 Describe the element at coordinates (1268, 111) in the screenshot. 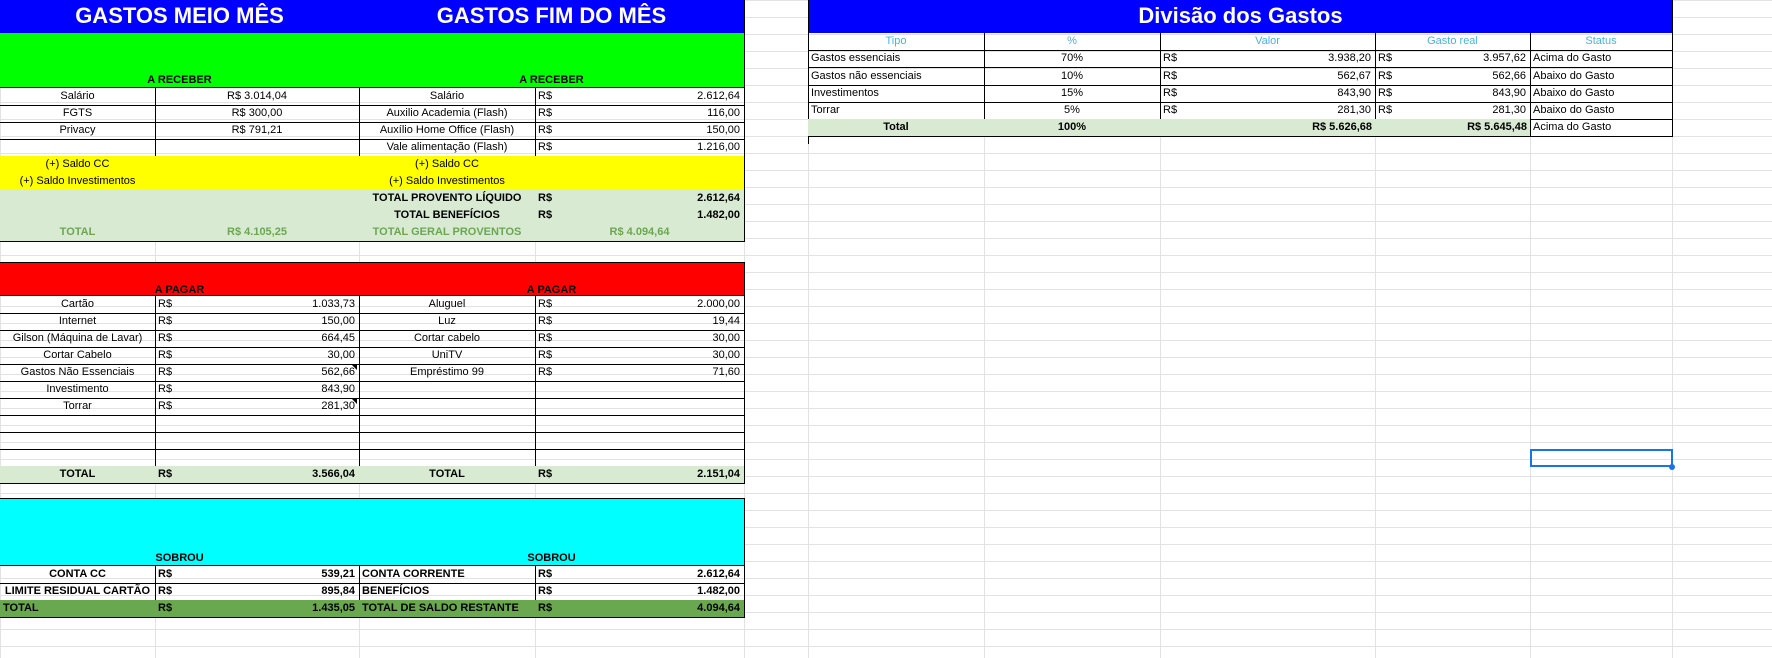

I see `divisao-valor-currency: R$ 281,30` at that location.